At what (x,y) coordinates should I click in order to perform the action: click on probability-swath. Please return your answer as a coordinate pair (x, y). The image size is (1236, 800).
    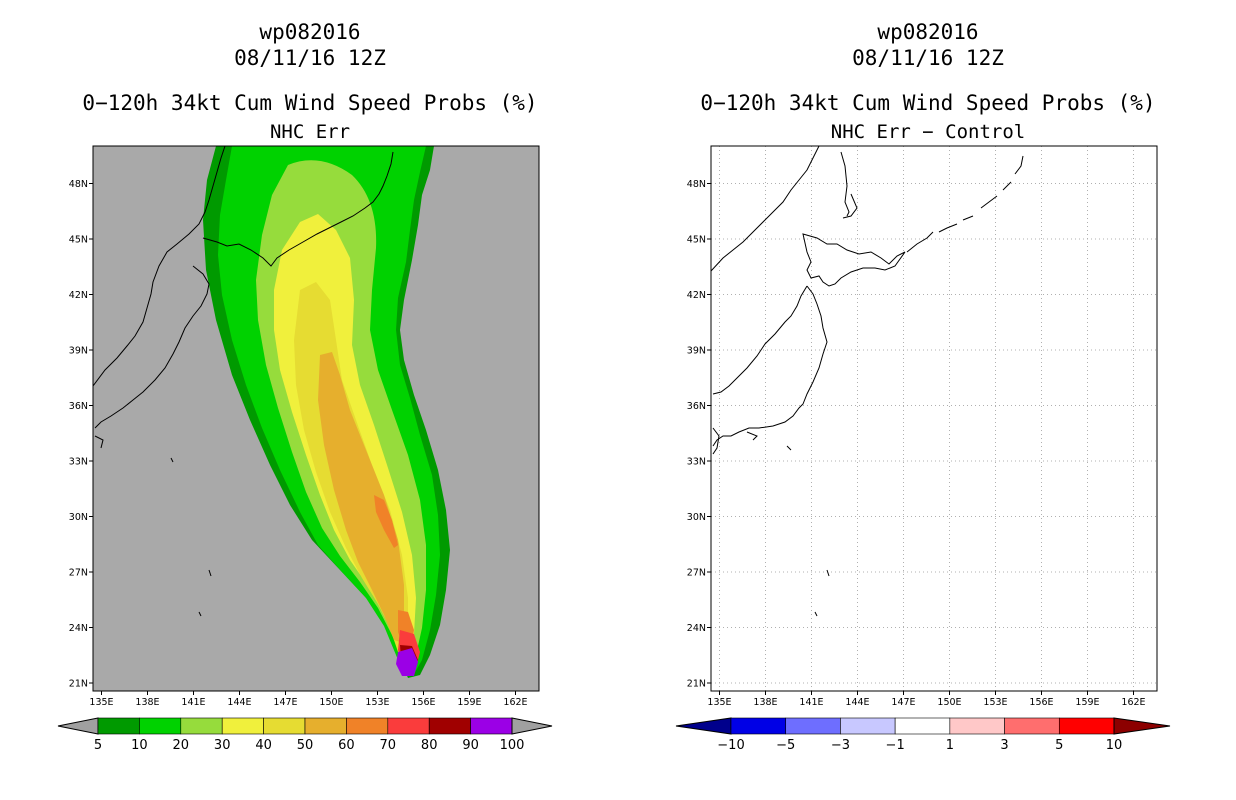
    Looking at the image, I should click on (326, 412).